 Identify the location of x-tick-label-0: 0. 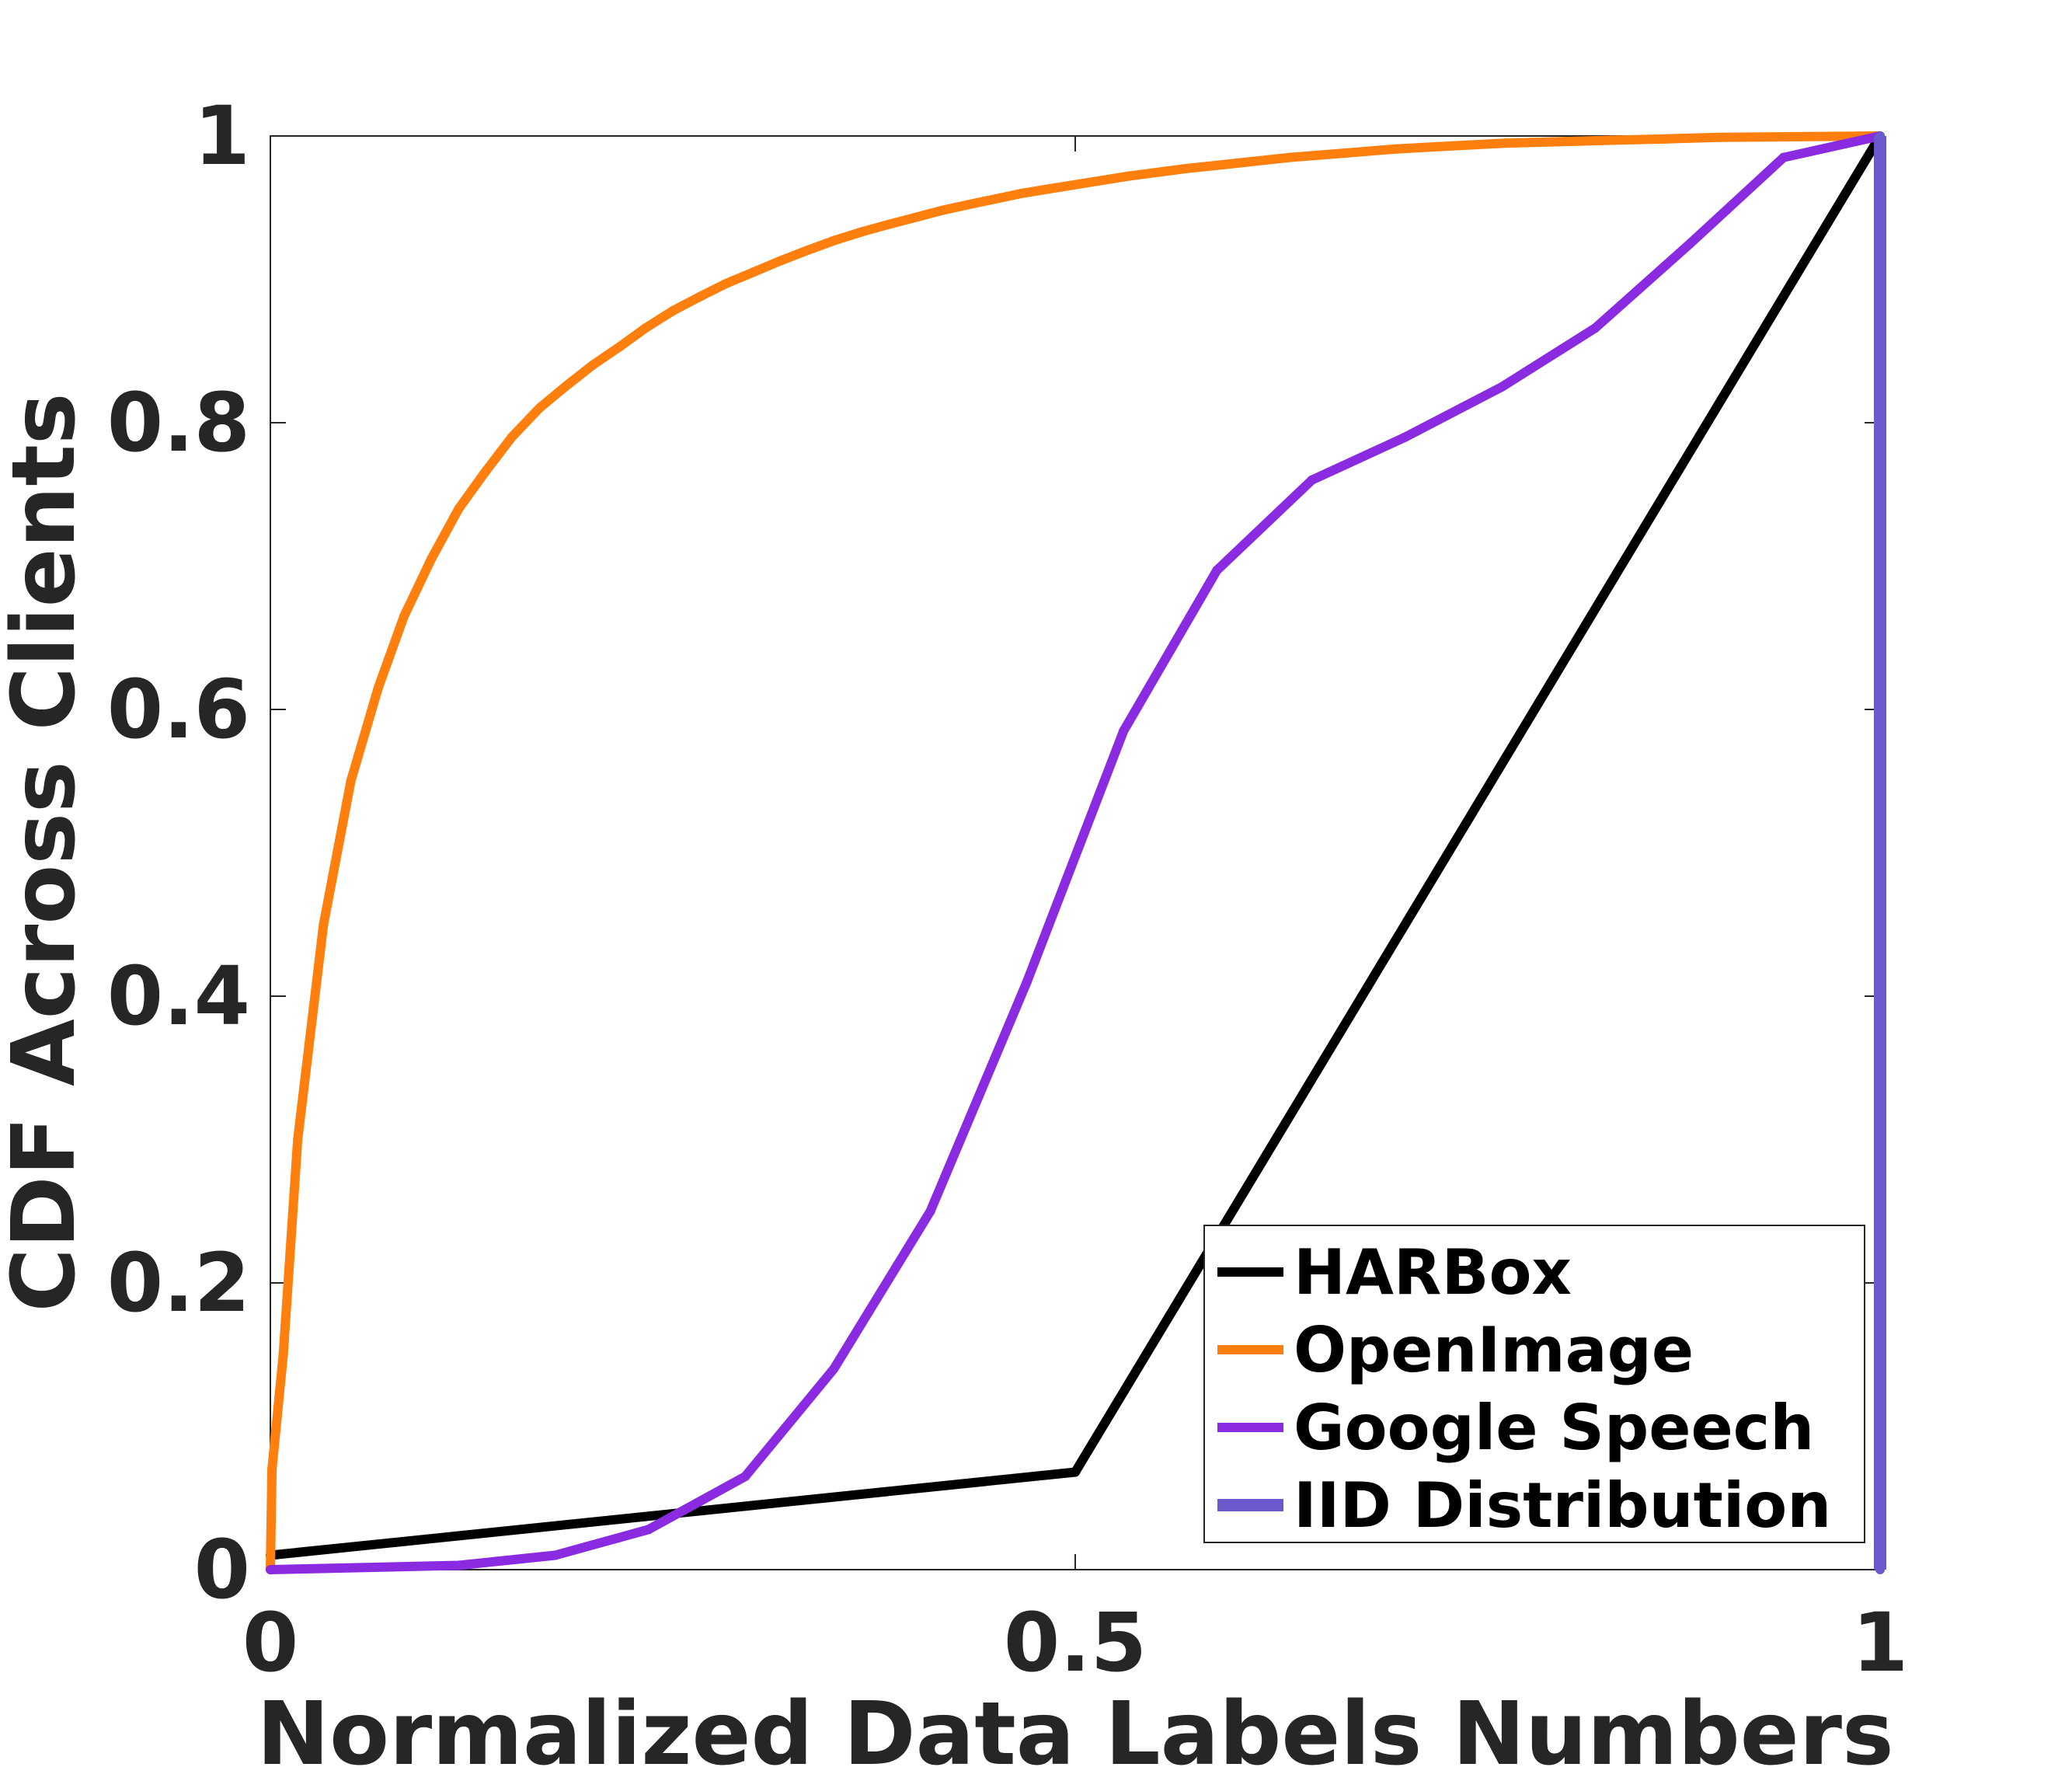
(270, 1642).